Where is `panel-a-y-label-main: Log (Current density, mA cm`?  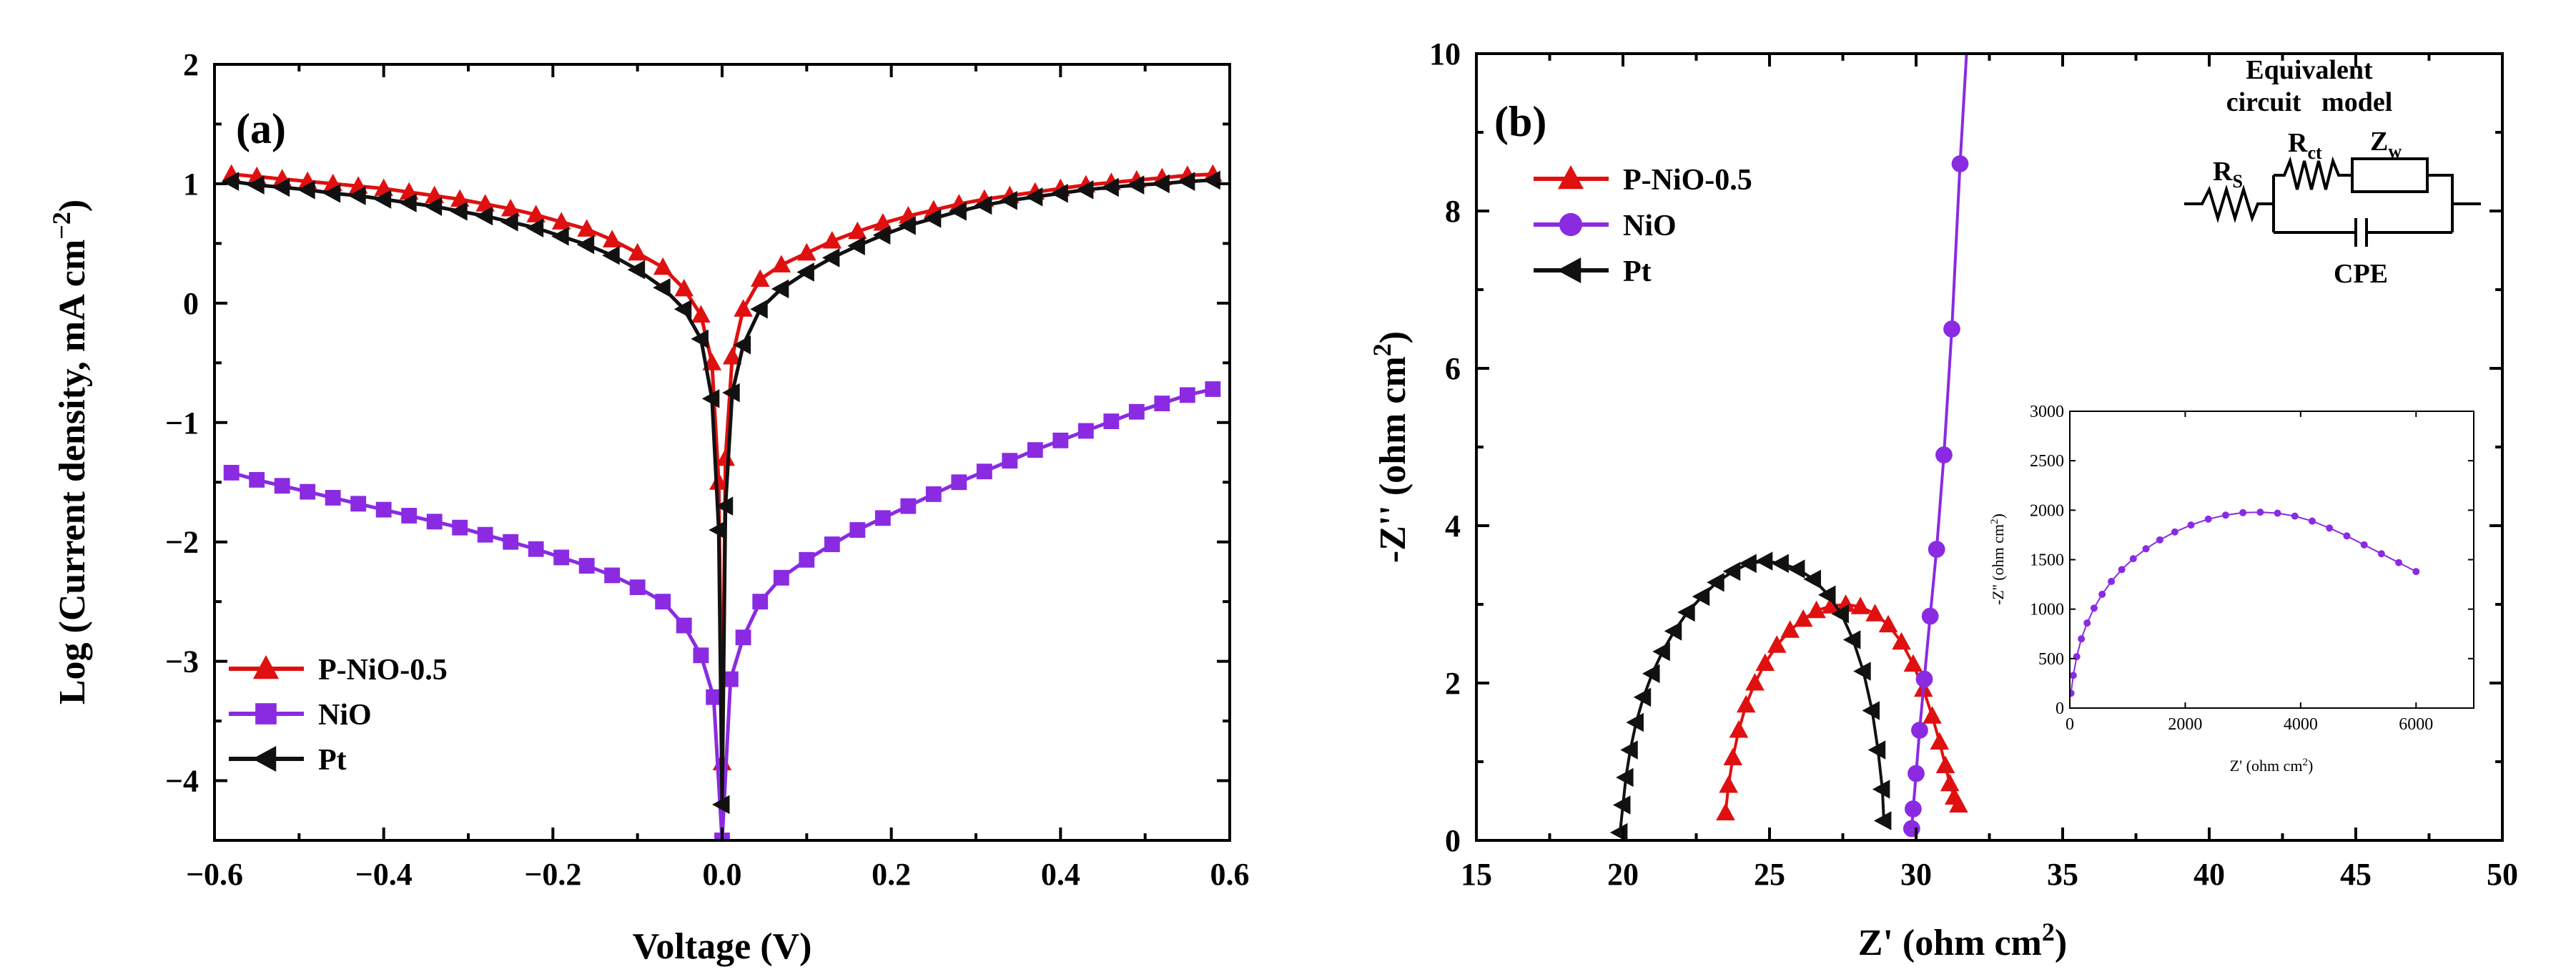 panel-a-y-label-main: Log (Current density, mA cm is located at coordinates (72, 472).